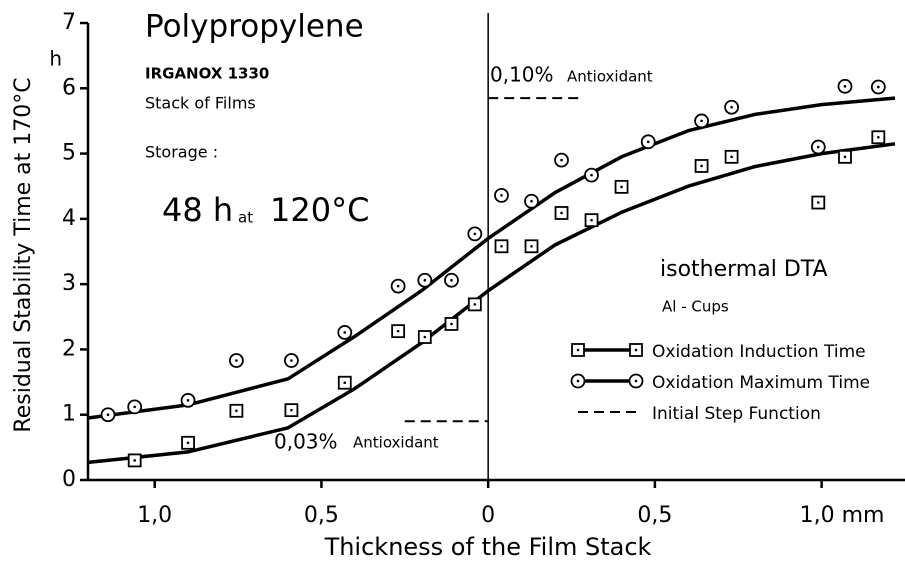  Describe the element at coordinates (23, 254) in the screenshot. I see `y-axis-title: Residual Stability Time at 170°C` at that location.